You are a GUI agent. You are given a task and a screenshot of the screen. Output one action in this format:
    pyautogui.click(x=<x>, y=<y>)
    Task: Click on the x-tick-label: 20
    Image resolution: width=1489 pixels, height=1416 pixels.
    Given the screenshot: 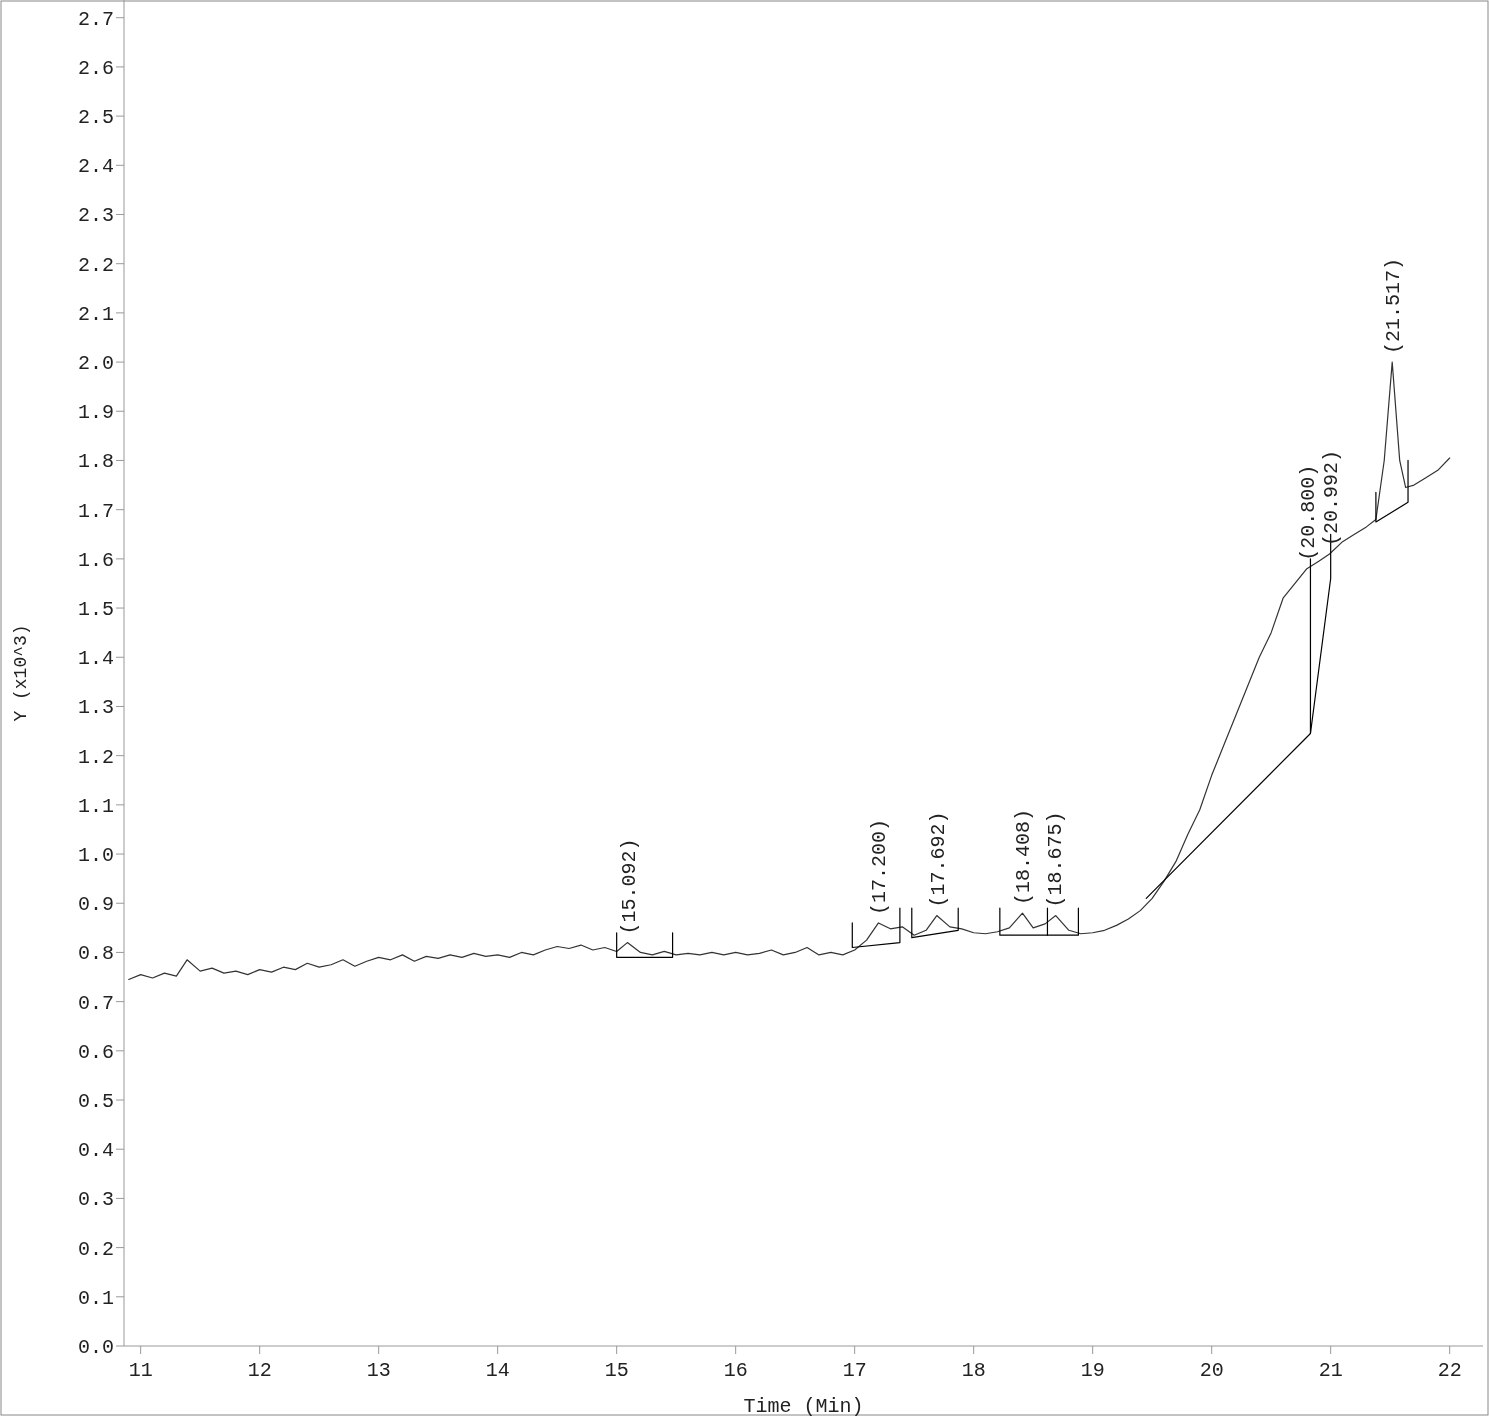 What is the action you would take?
    pyautogui.click(x=1211, y=1370)
    